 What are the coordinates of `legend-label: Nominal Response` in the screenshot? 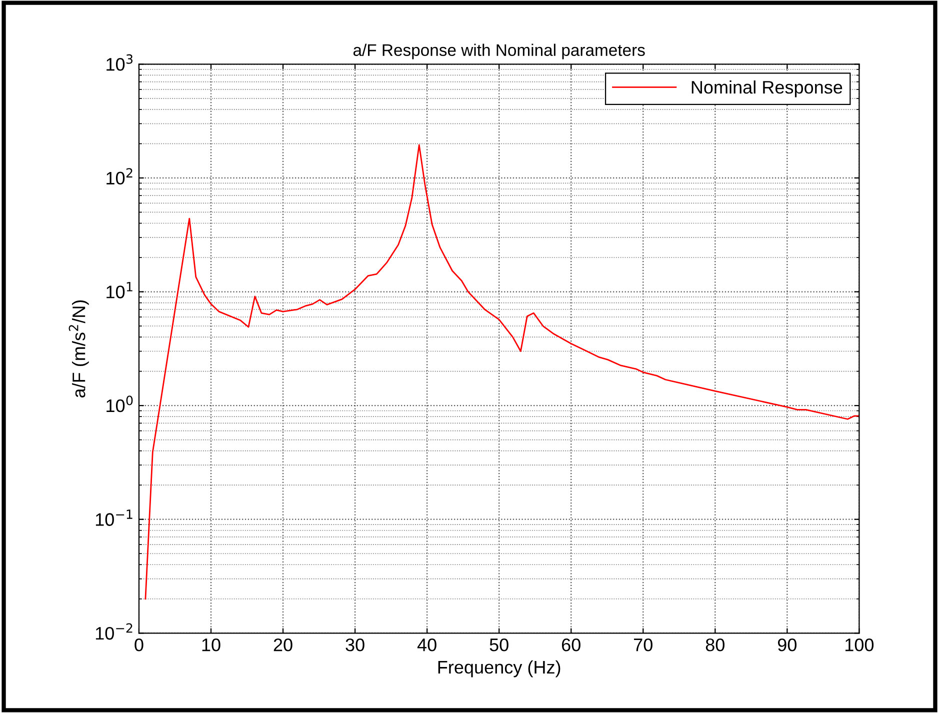 It's located at (767, 89).